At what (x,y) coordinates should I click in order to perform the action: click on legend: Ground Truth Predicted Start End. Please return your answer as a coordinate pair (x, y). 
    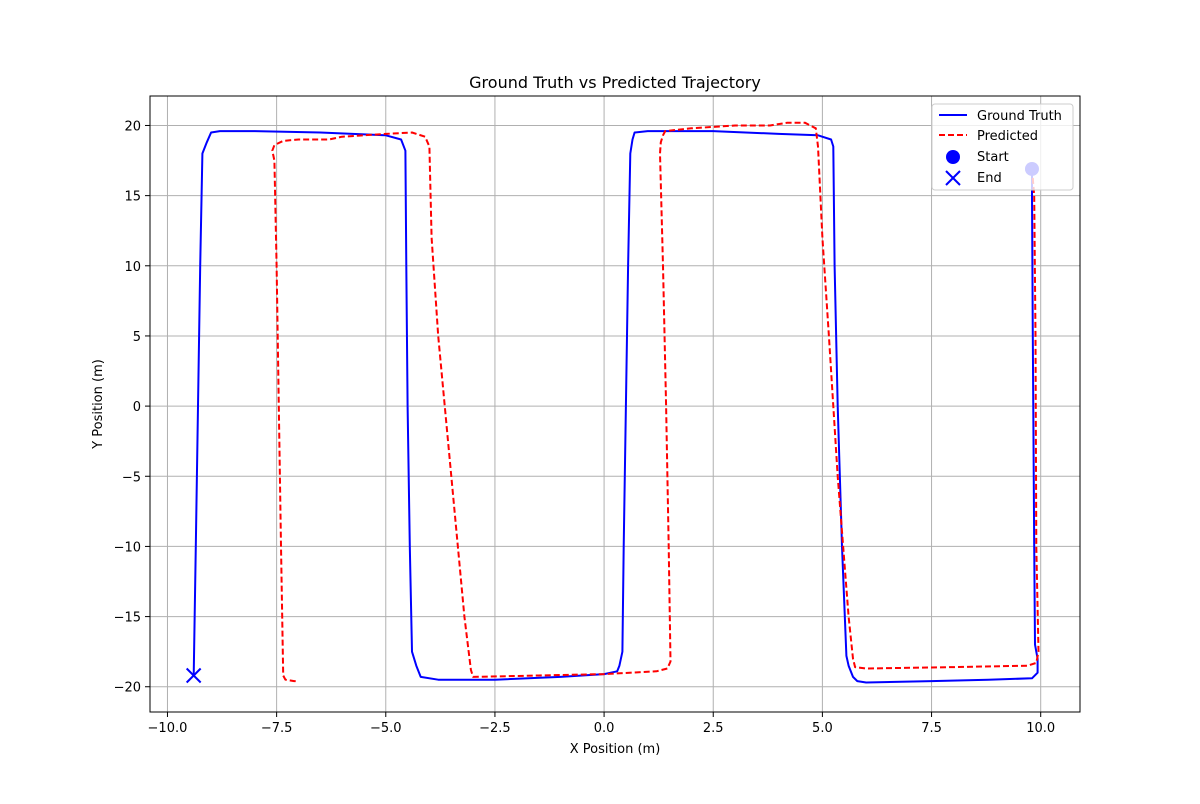
    Looking at the image, I should click on (1002, 147).